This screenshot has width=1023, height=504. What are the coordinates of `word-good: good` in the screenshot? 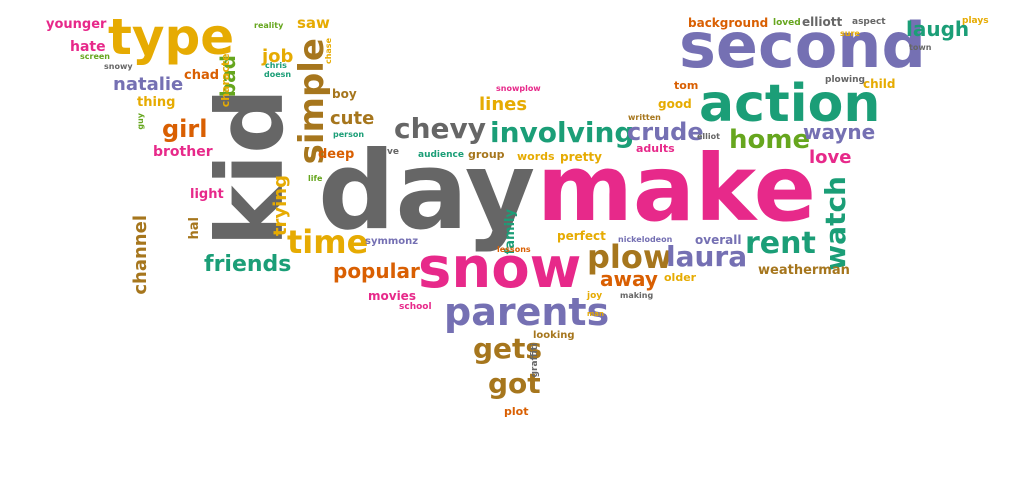 It's located at (675, 104).